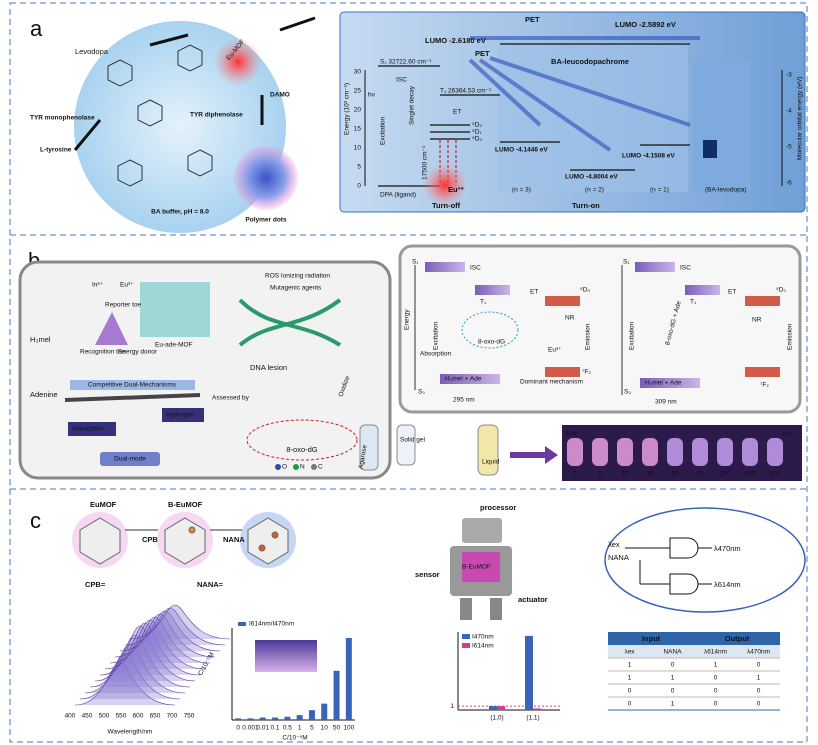  What do you see at coordinates (787, 434) in the screenshot?
I see `label: Top` at bounding box center [787, 434].